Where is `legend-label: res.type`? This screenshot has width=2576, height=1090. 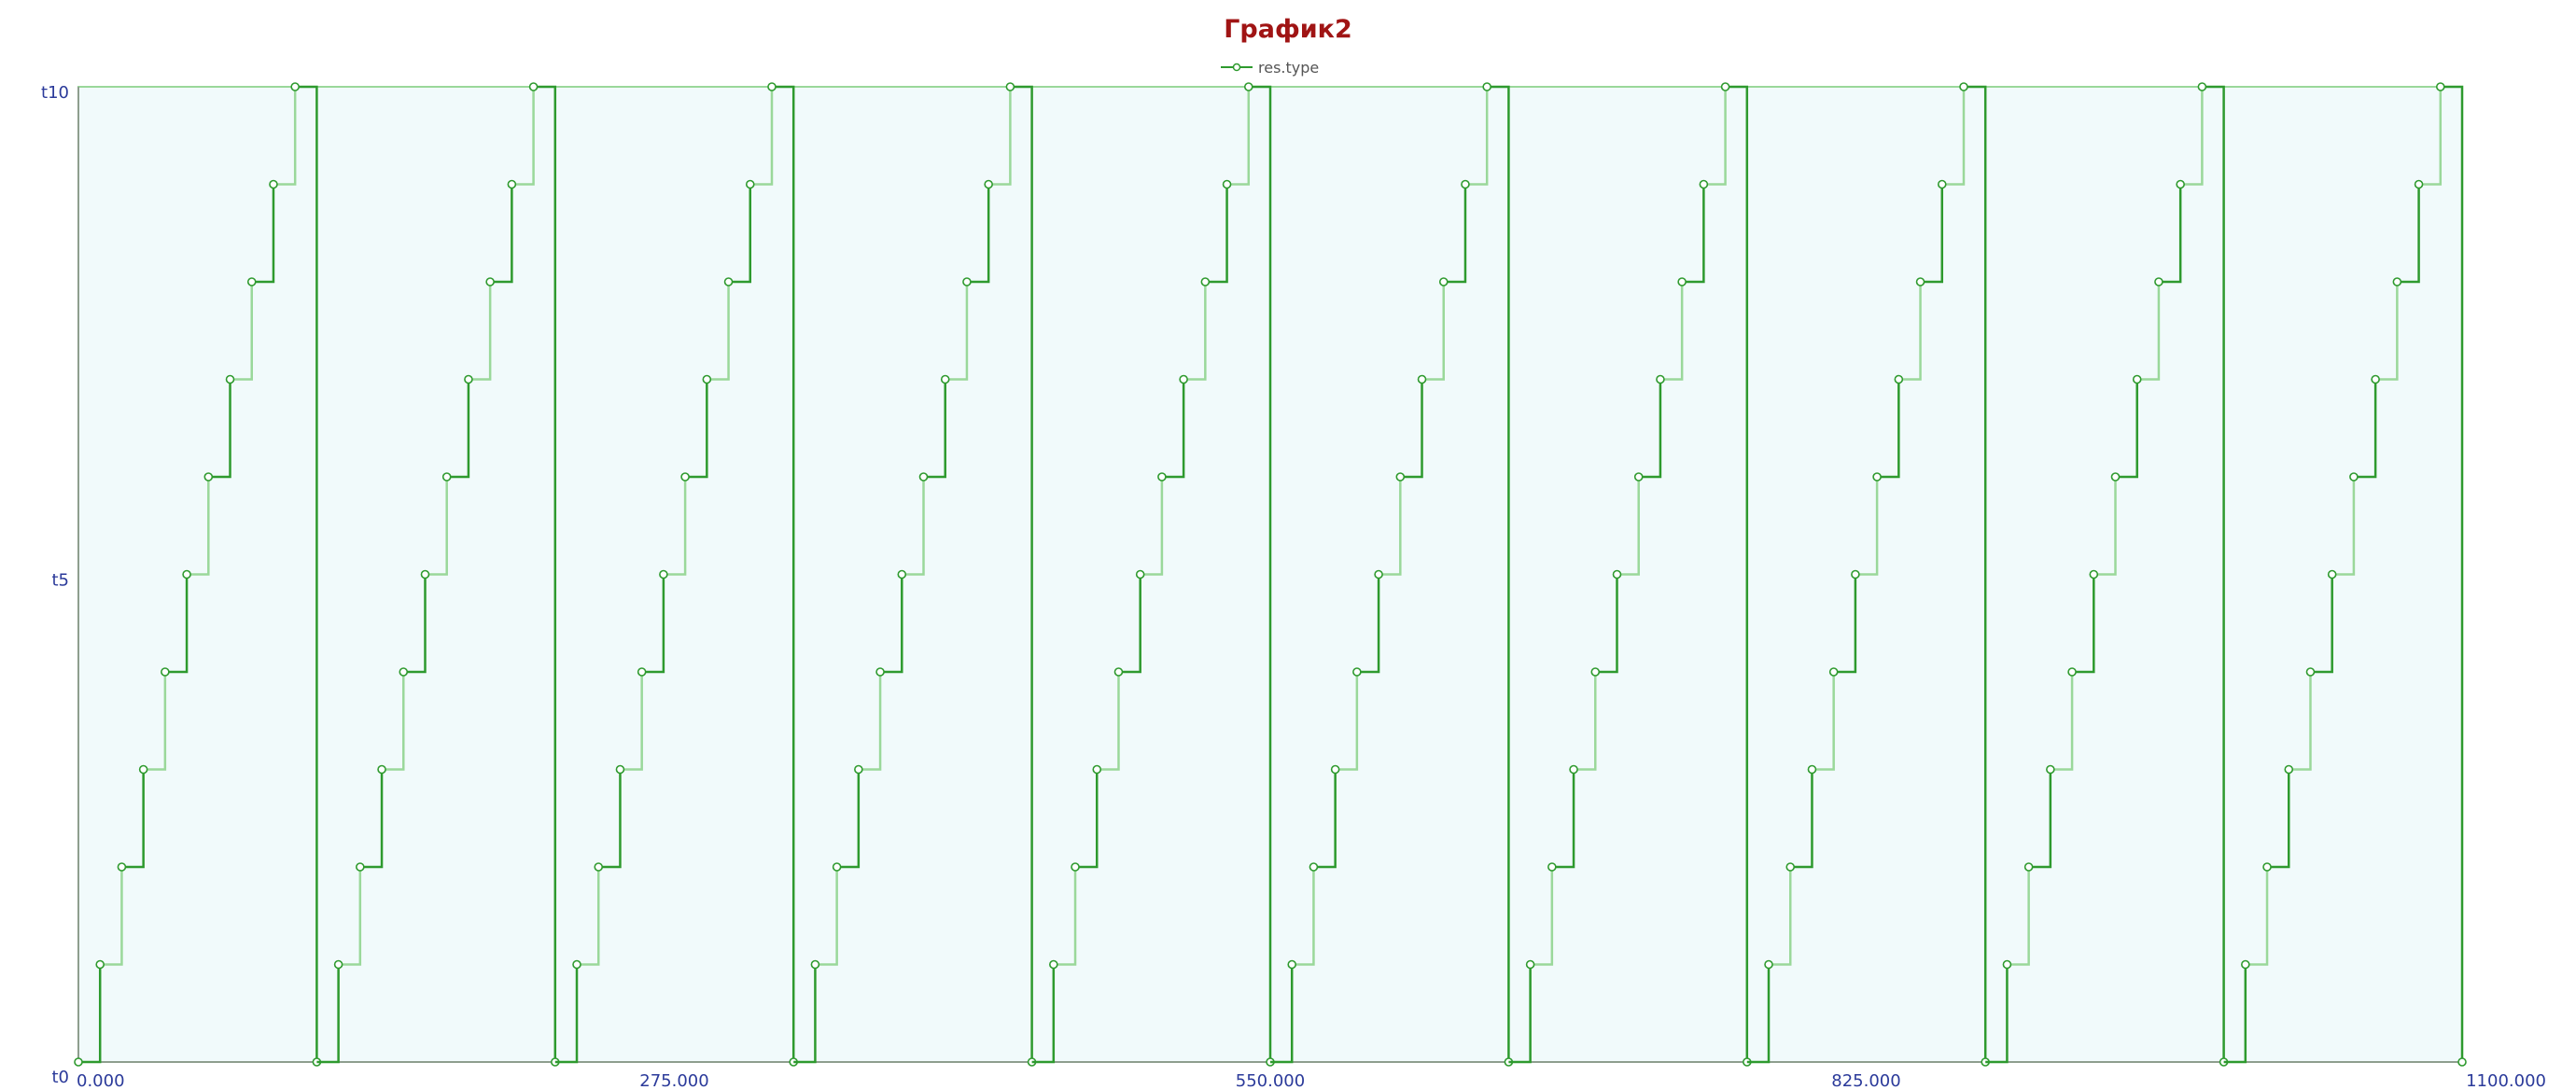 legend-label: res.type is located at coordinates (1289, 67).